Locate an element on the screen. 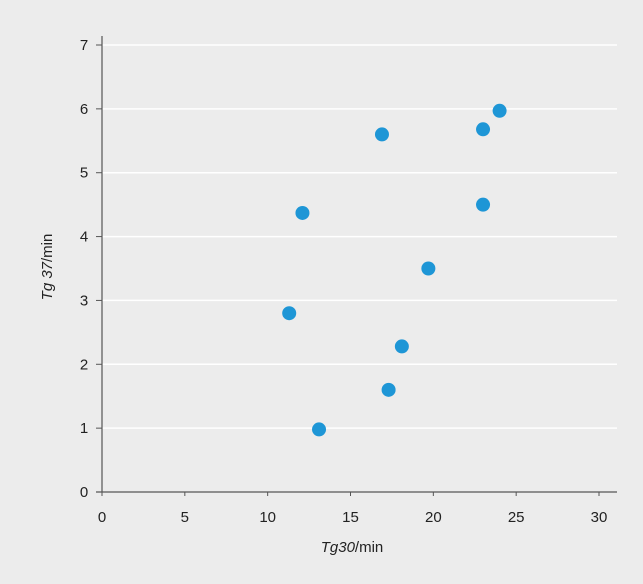 The height and width of the screenshot is (584, 643). x-tick-label: 5 is located at coordinates (185, 517).